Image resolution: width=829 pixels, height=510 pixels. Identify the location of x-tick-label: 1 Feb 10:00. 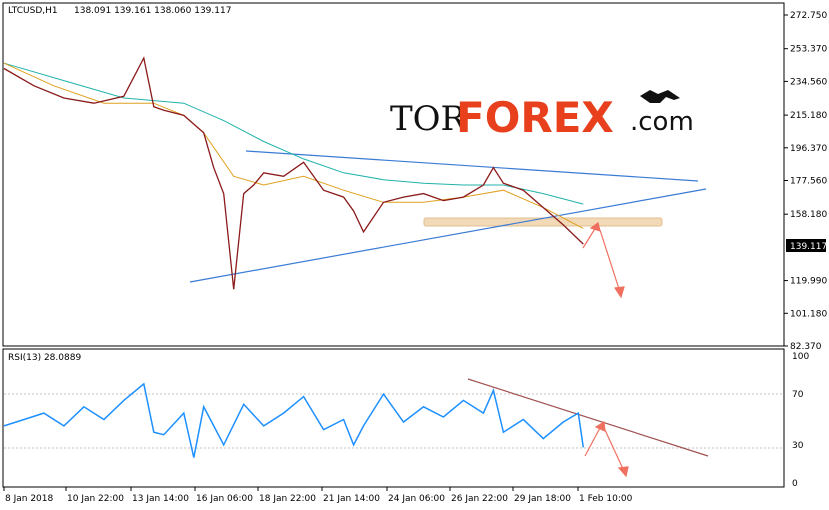
(606, 499).